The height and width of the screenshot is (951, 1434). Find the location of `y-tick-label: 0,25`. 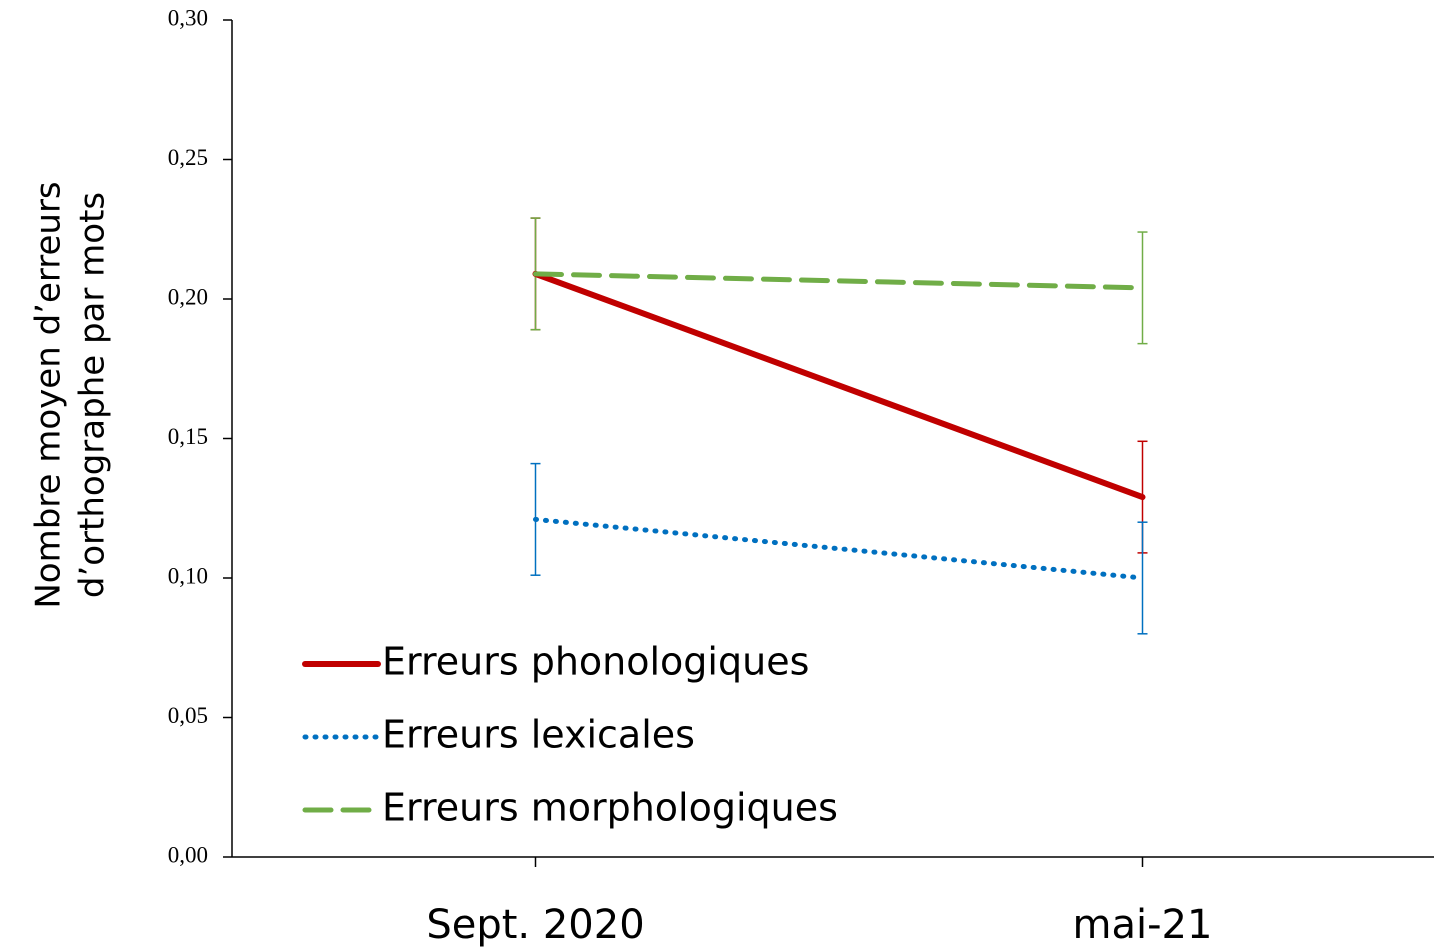

y-tick-label: 0,25 is located at coordinates (188, 157).